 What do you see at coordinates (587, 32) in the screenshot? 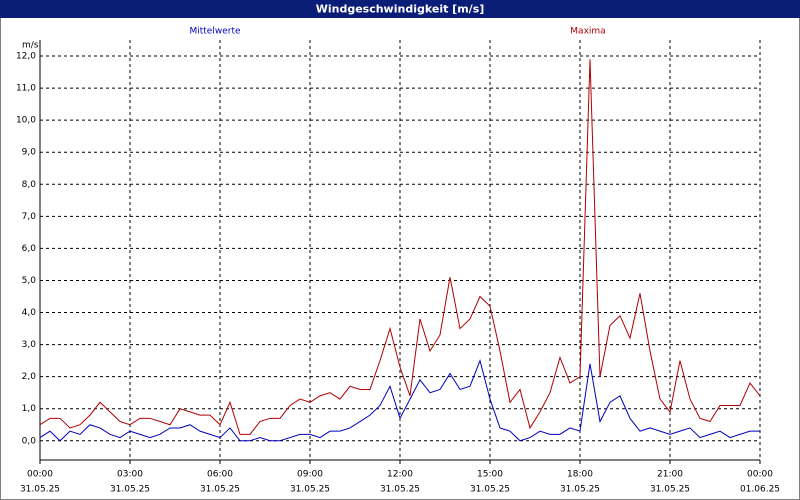
I see `legend-label: Maxima` at bounding box center [587, 32].